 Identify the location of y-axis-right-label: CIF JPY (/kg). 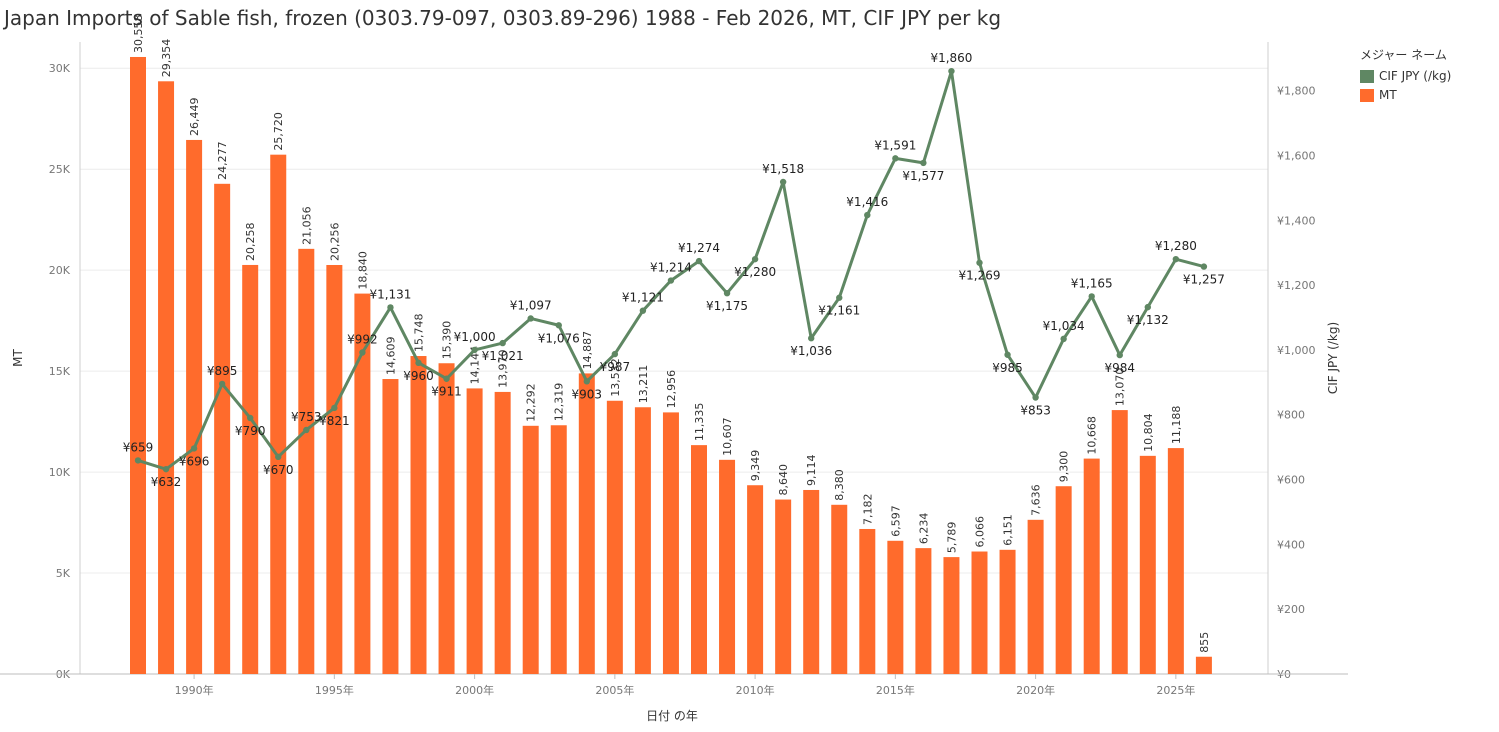
(1333, 358).